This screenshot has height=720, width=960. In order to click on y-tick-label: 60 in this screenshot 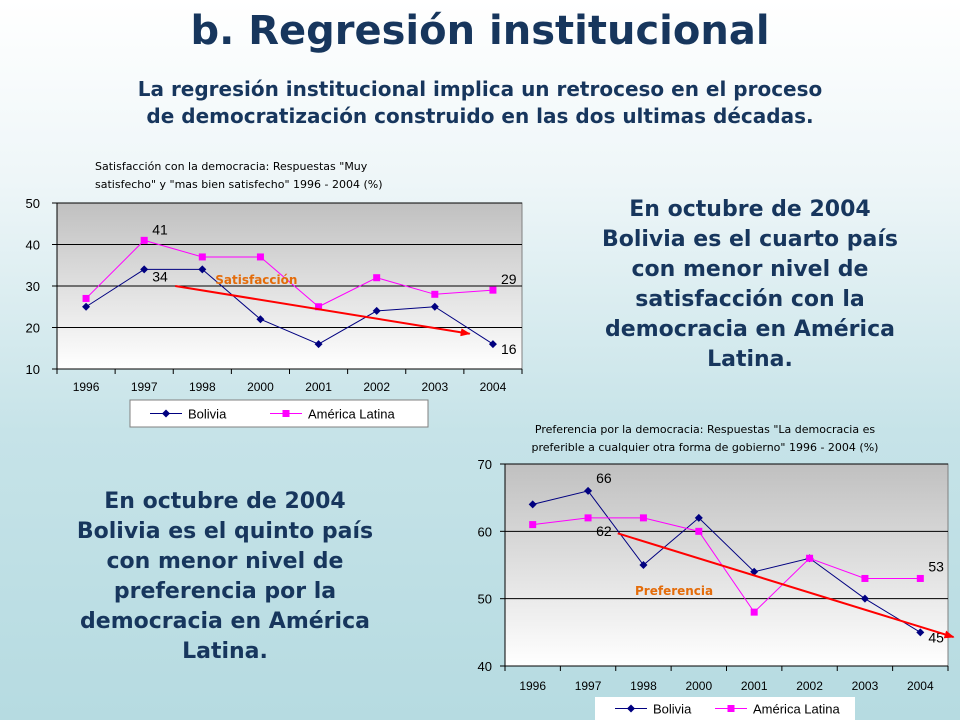, I will do `click(485, 531)`.